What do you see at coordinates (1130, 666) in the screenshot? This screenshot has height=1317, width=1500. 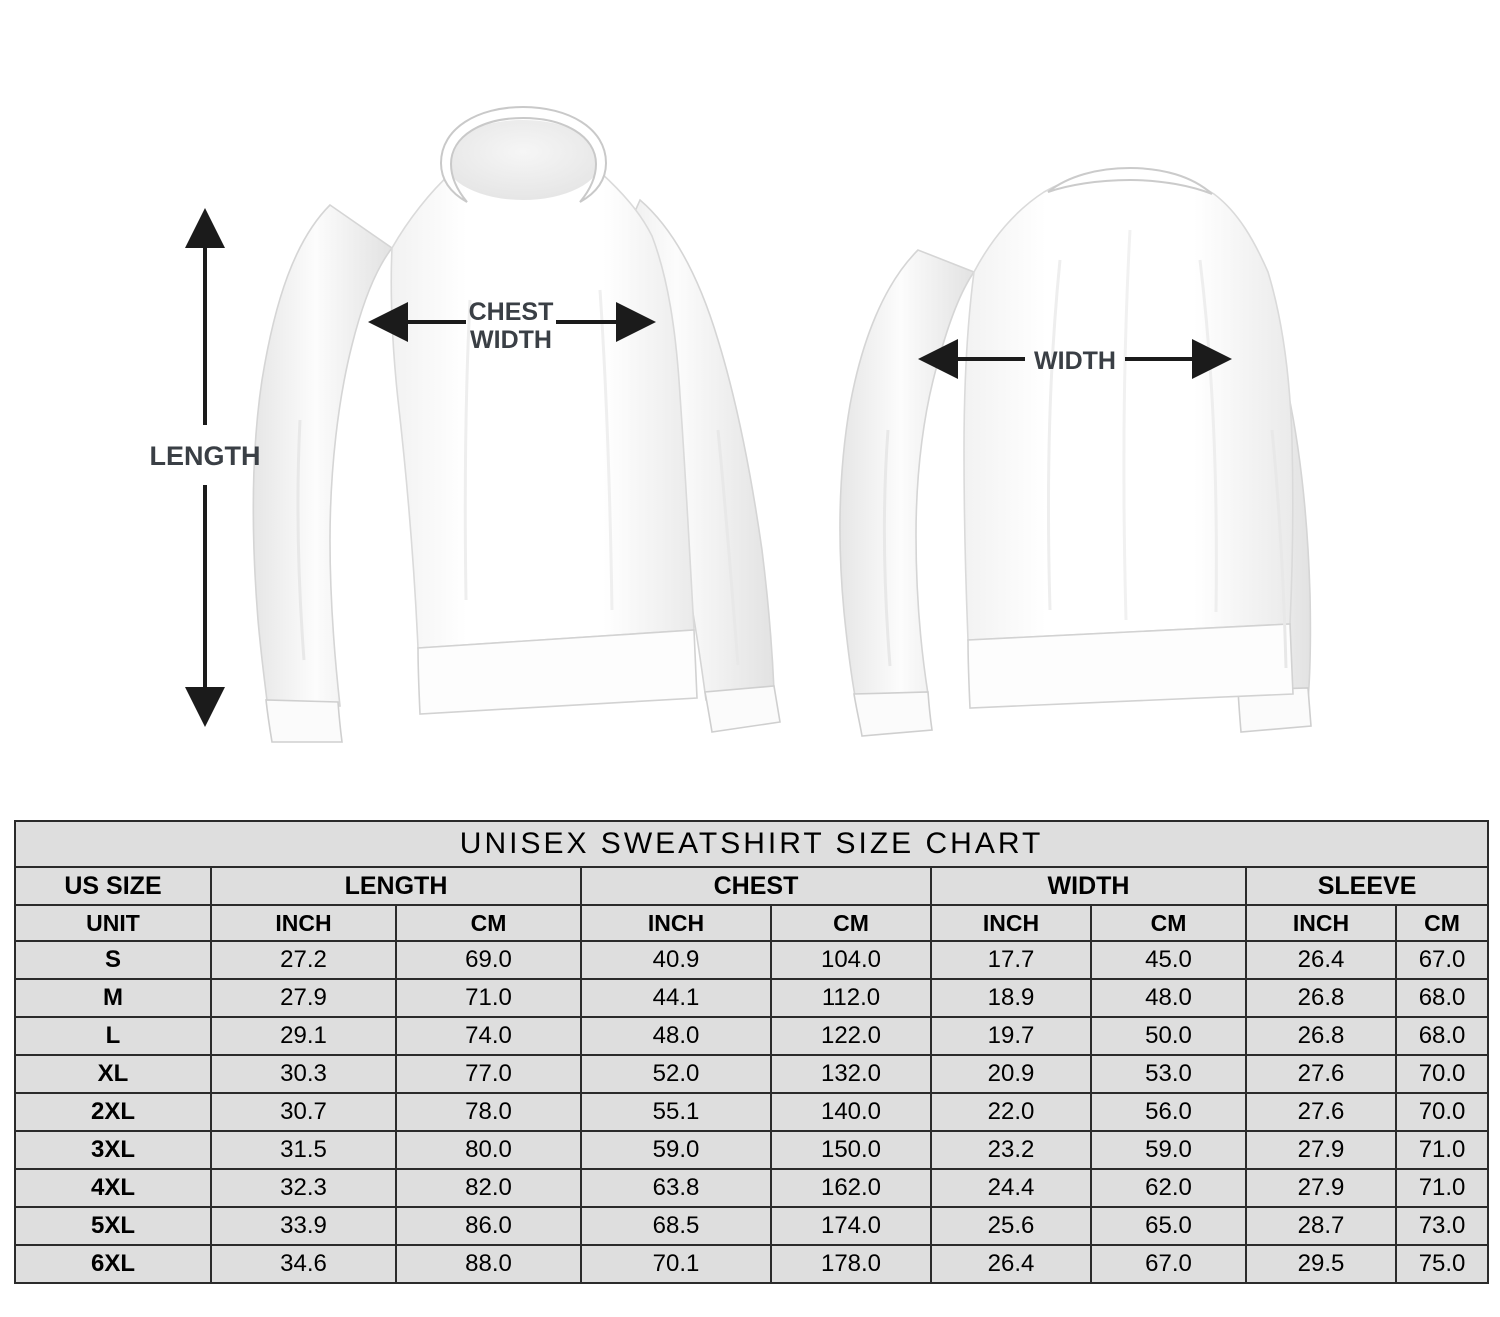 I see `back-hem-band` at bounding box center [1130, 666].